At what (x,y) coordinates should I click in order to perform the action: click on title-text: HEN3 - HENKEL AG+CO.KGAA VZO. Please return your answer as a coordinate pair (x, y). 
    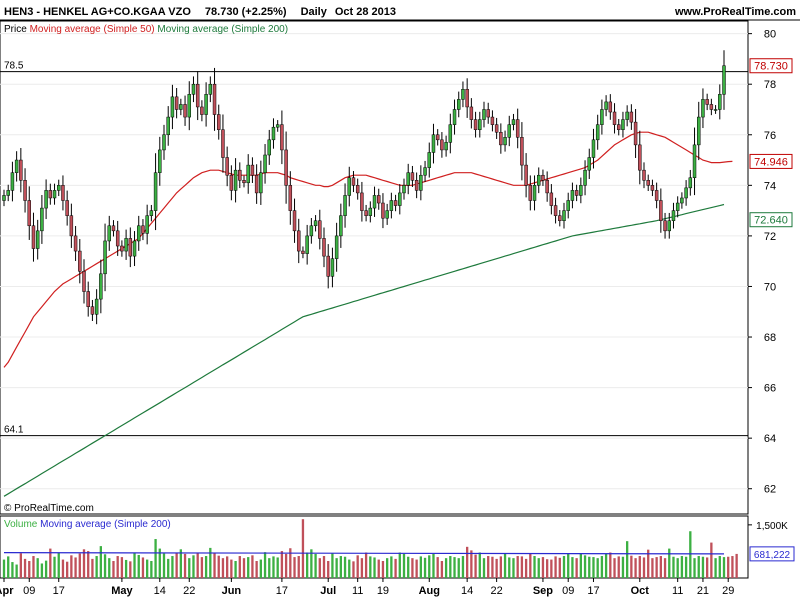
    Looking at the image, I should click on (97, 12).